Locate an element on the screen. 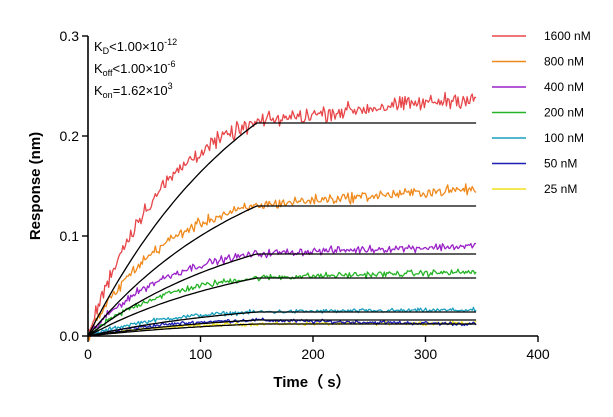 This screenshot has height=417, width=613. x-tick-label: 100 is located at coordinates (201, 354).